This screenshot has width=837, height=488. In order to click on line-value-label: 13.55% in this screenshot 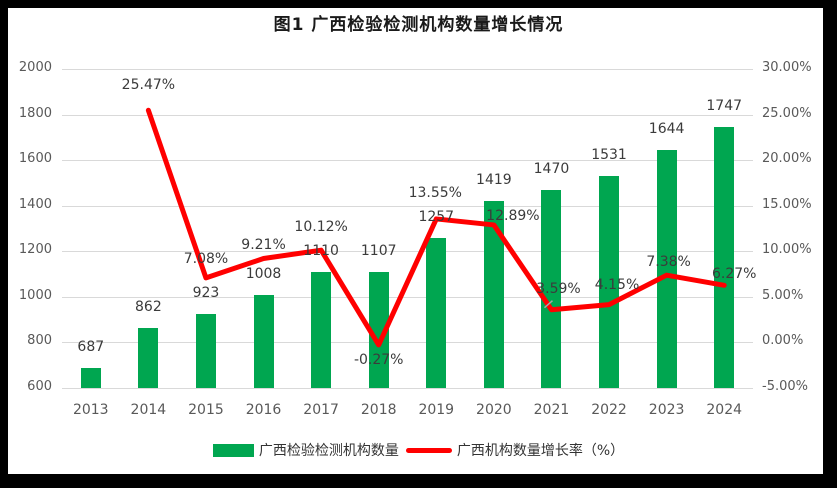, I will do `click(435, 192)`.